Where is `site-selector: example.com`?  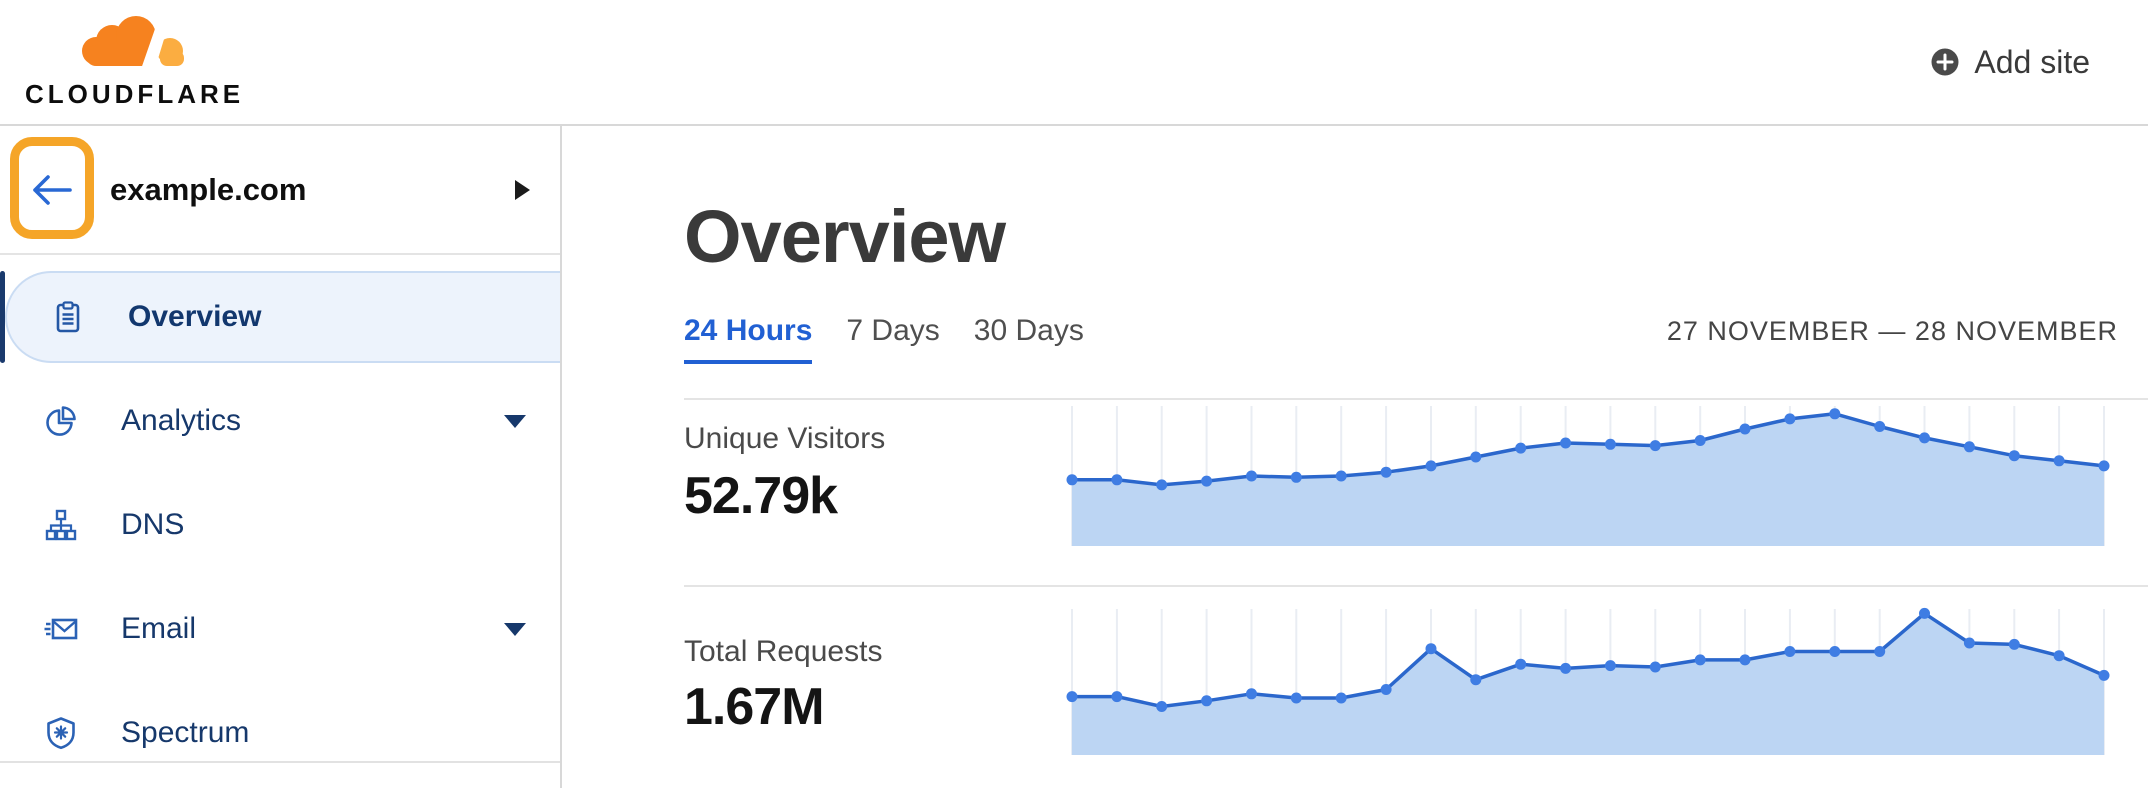 site-selector: example.com is located at coordinates (280, 190).